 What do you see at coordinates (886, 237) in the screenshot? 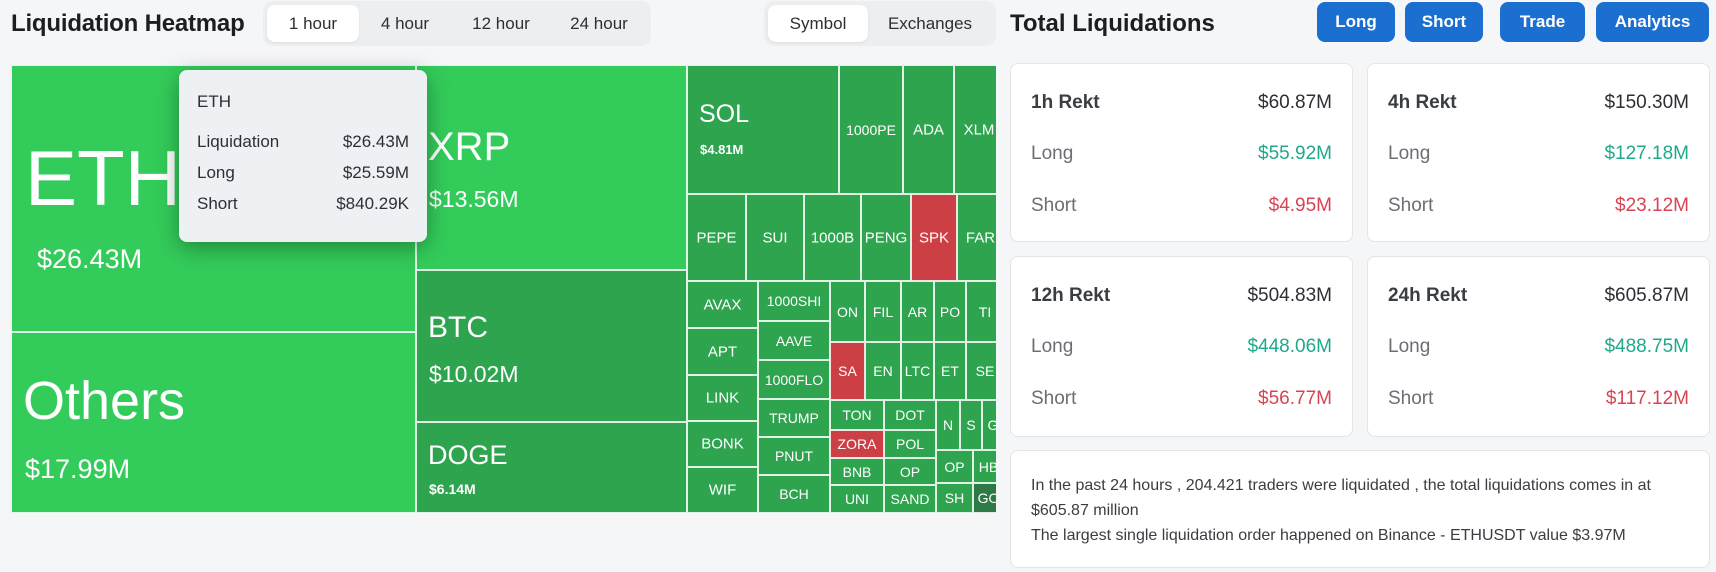
I see `tile-peng: PENG` at bounding box center [886, 237].